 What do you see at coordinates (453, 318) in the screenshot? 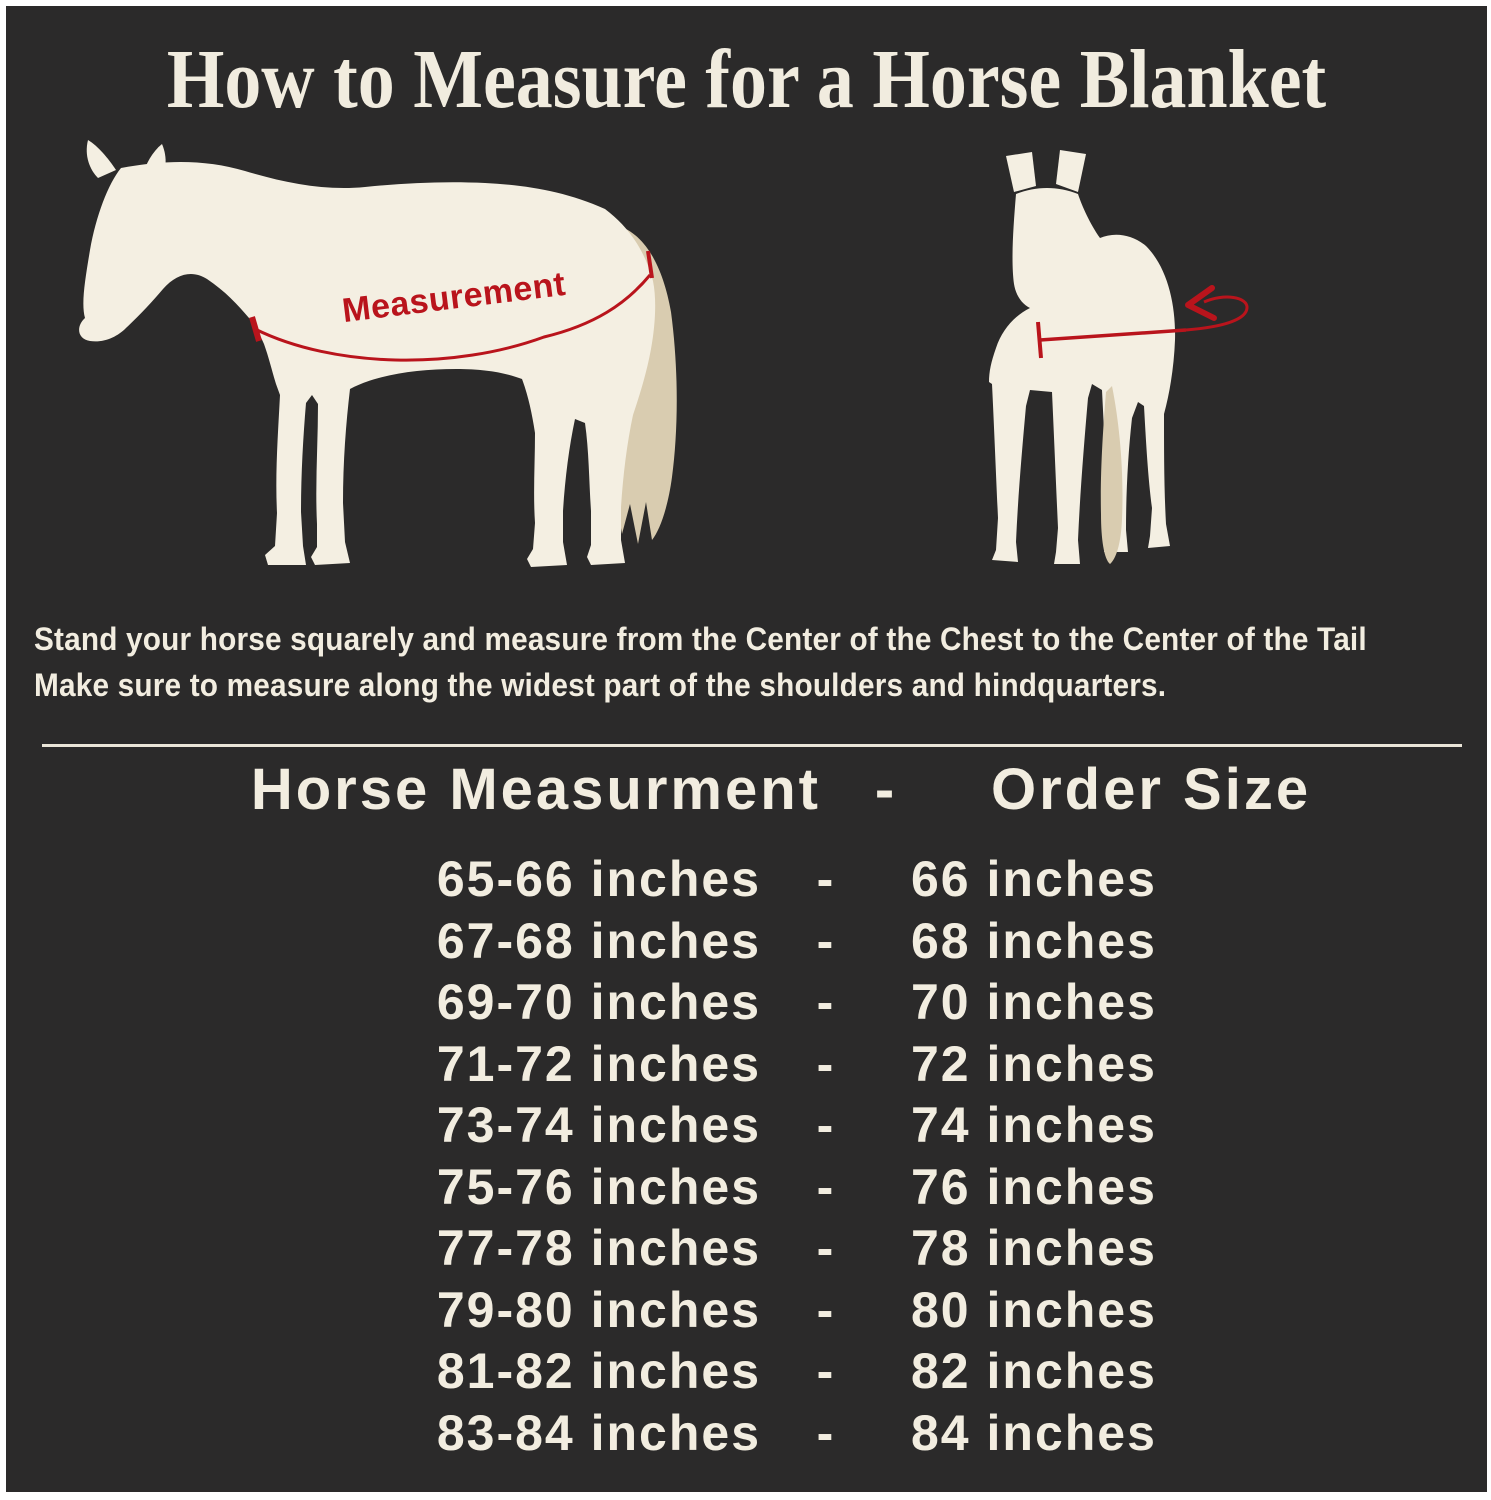
I see `measurement-line` at bounding box center [453, 318].